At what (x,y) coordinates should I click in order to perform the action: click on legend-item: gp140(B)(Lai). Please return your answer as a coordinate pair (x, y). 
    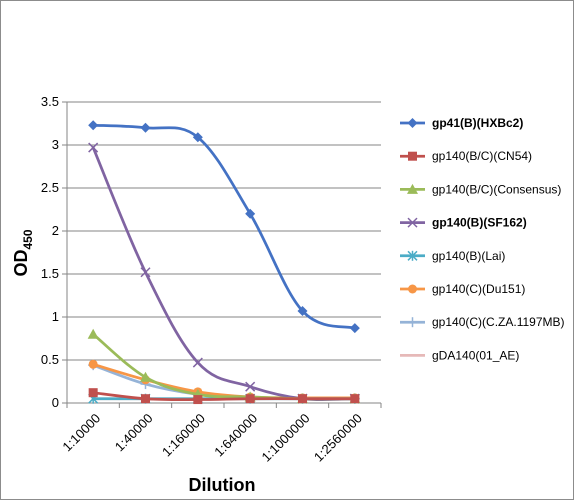
    Looking at the image, I should click on (452, 256).